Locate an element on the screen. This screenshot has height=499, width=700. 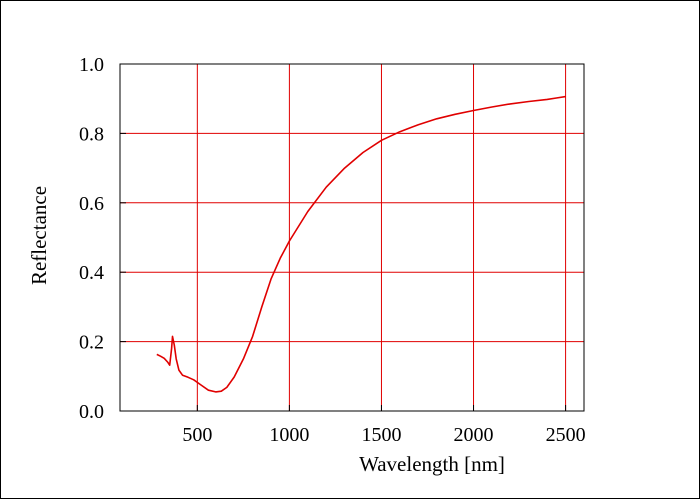
y-tick-label: 0.4 is located at coordinates (91, 273).